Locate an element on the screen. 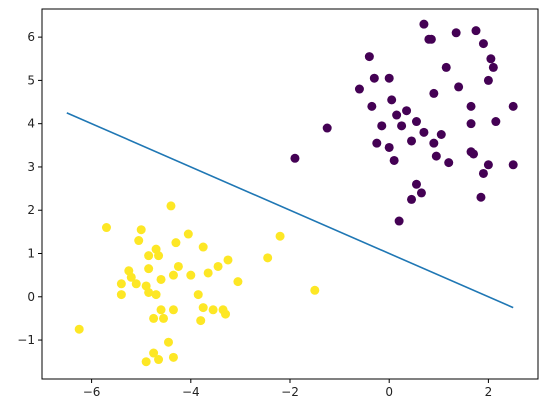  y-tick-label: 1 is located at coordinates (31, 254).